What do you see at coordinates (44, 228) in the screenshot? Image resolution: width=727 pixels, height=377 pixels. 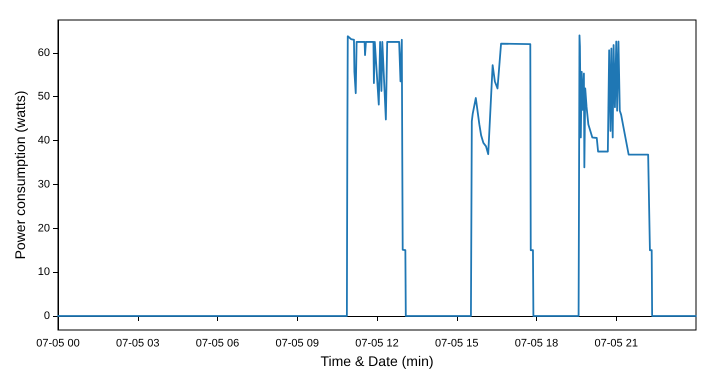 I see `y-tick-label: 20` at bounding box center [44, 228].